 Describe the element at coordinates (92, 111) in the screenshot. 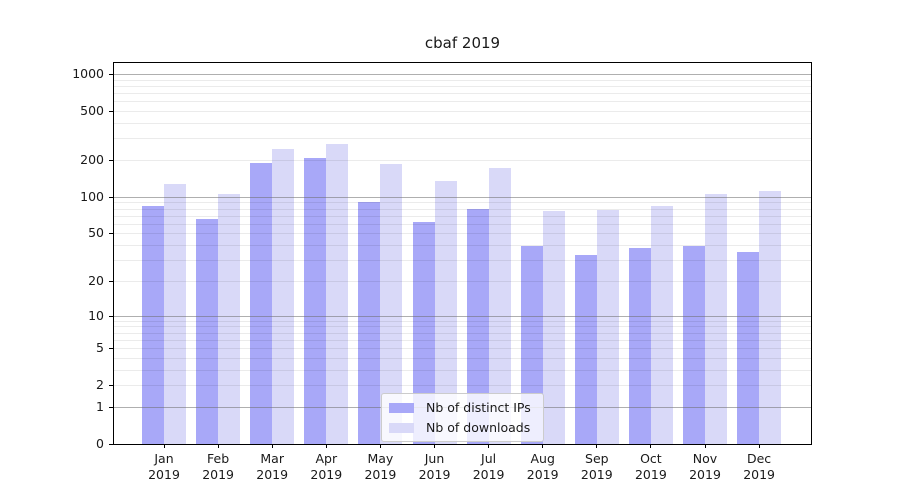

I see `y-tick-label: 500` at that location.